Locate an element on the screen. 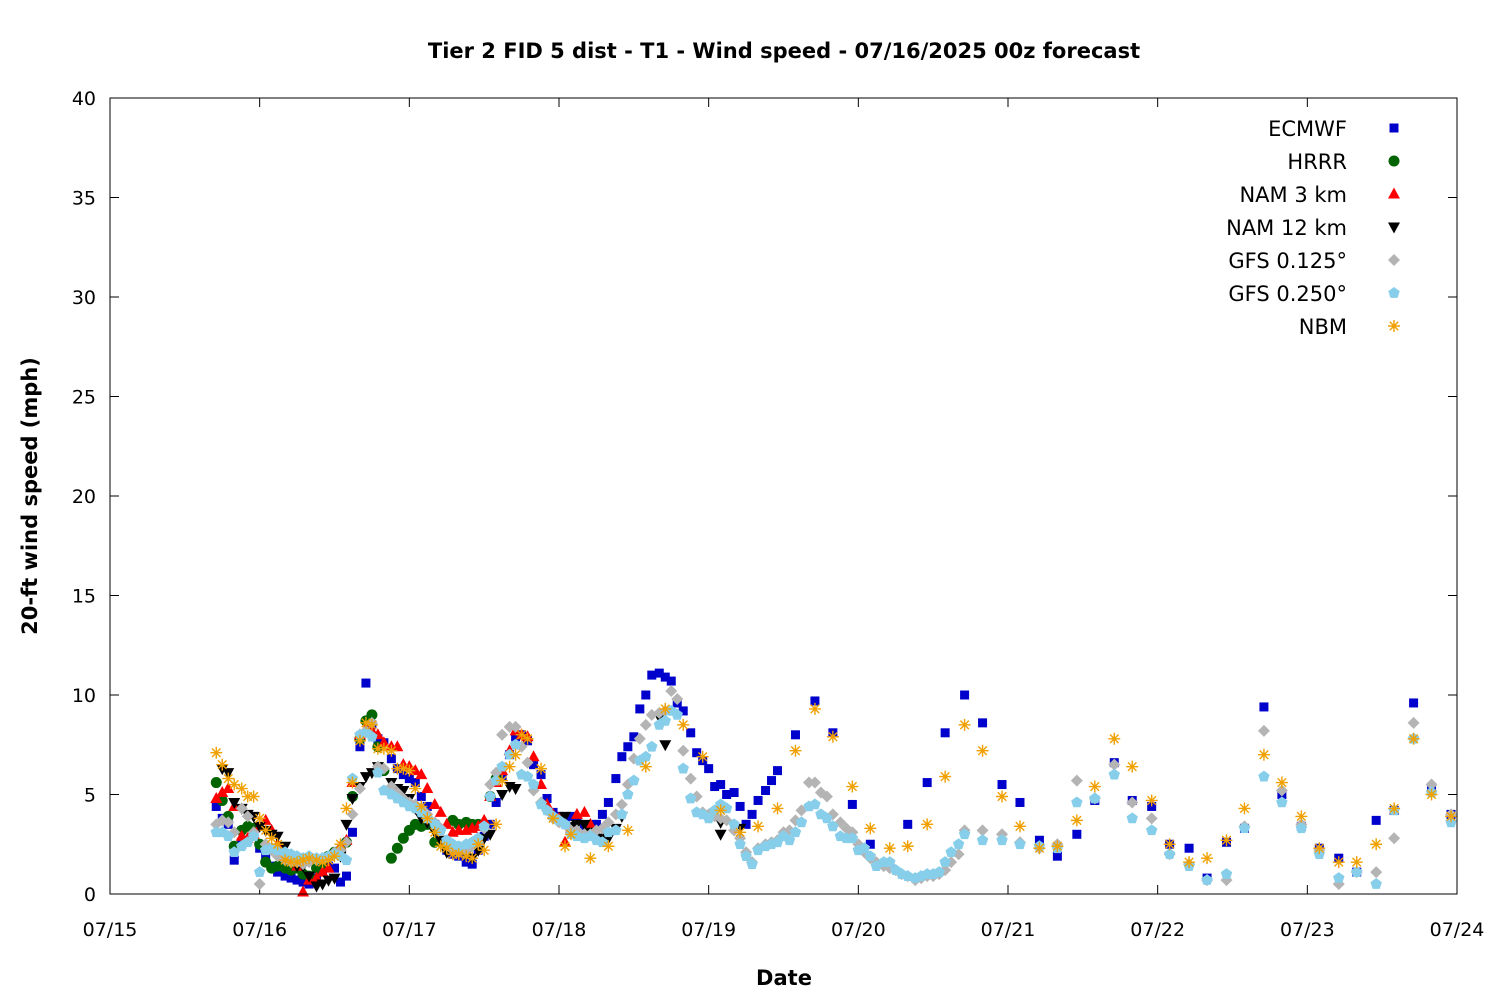  legend-label: NAM 12 km is located at coordinates (1286, 228).